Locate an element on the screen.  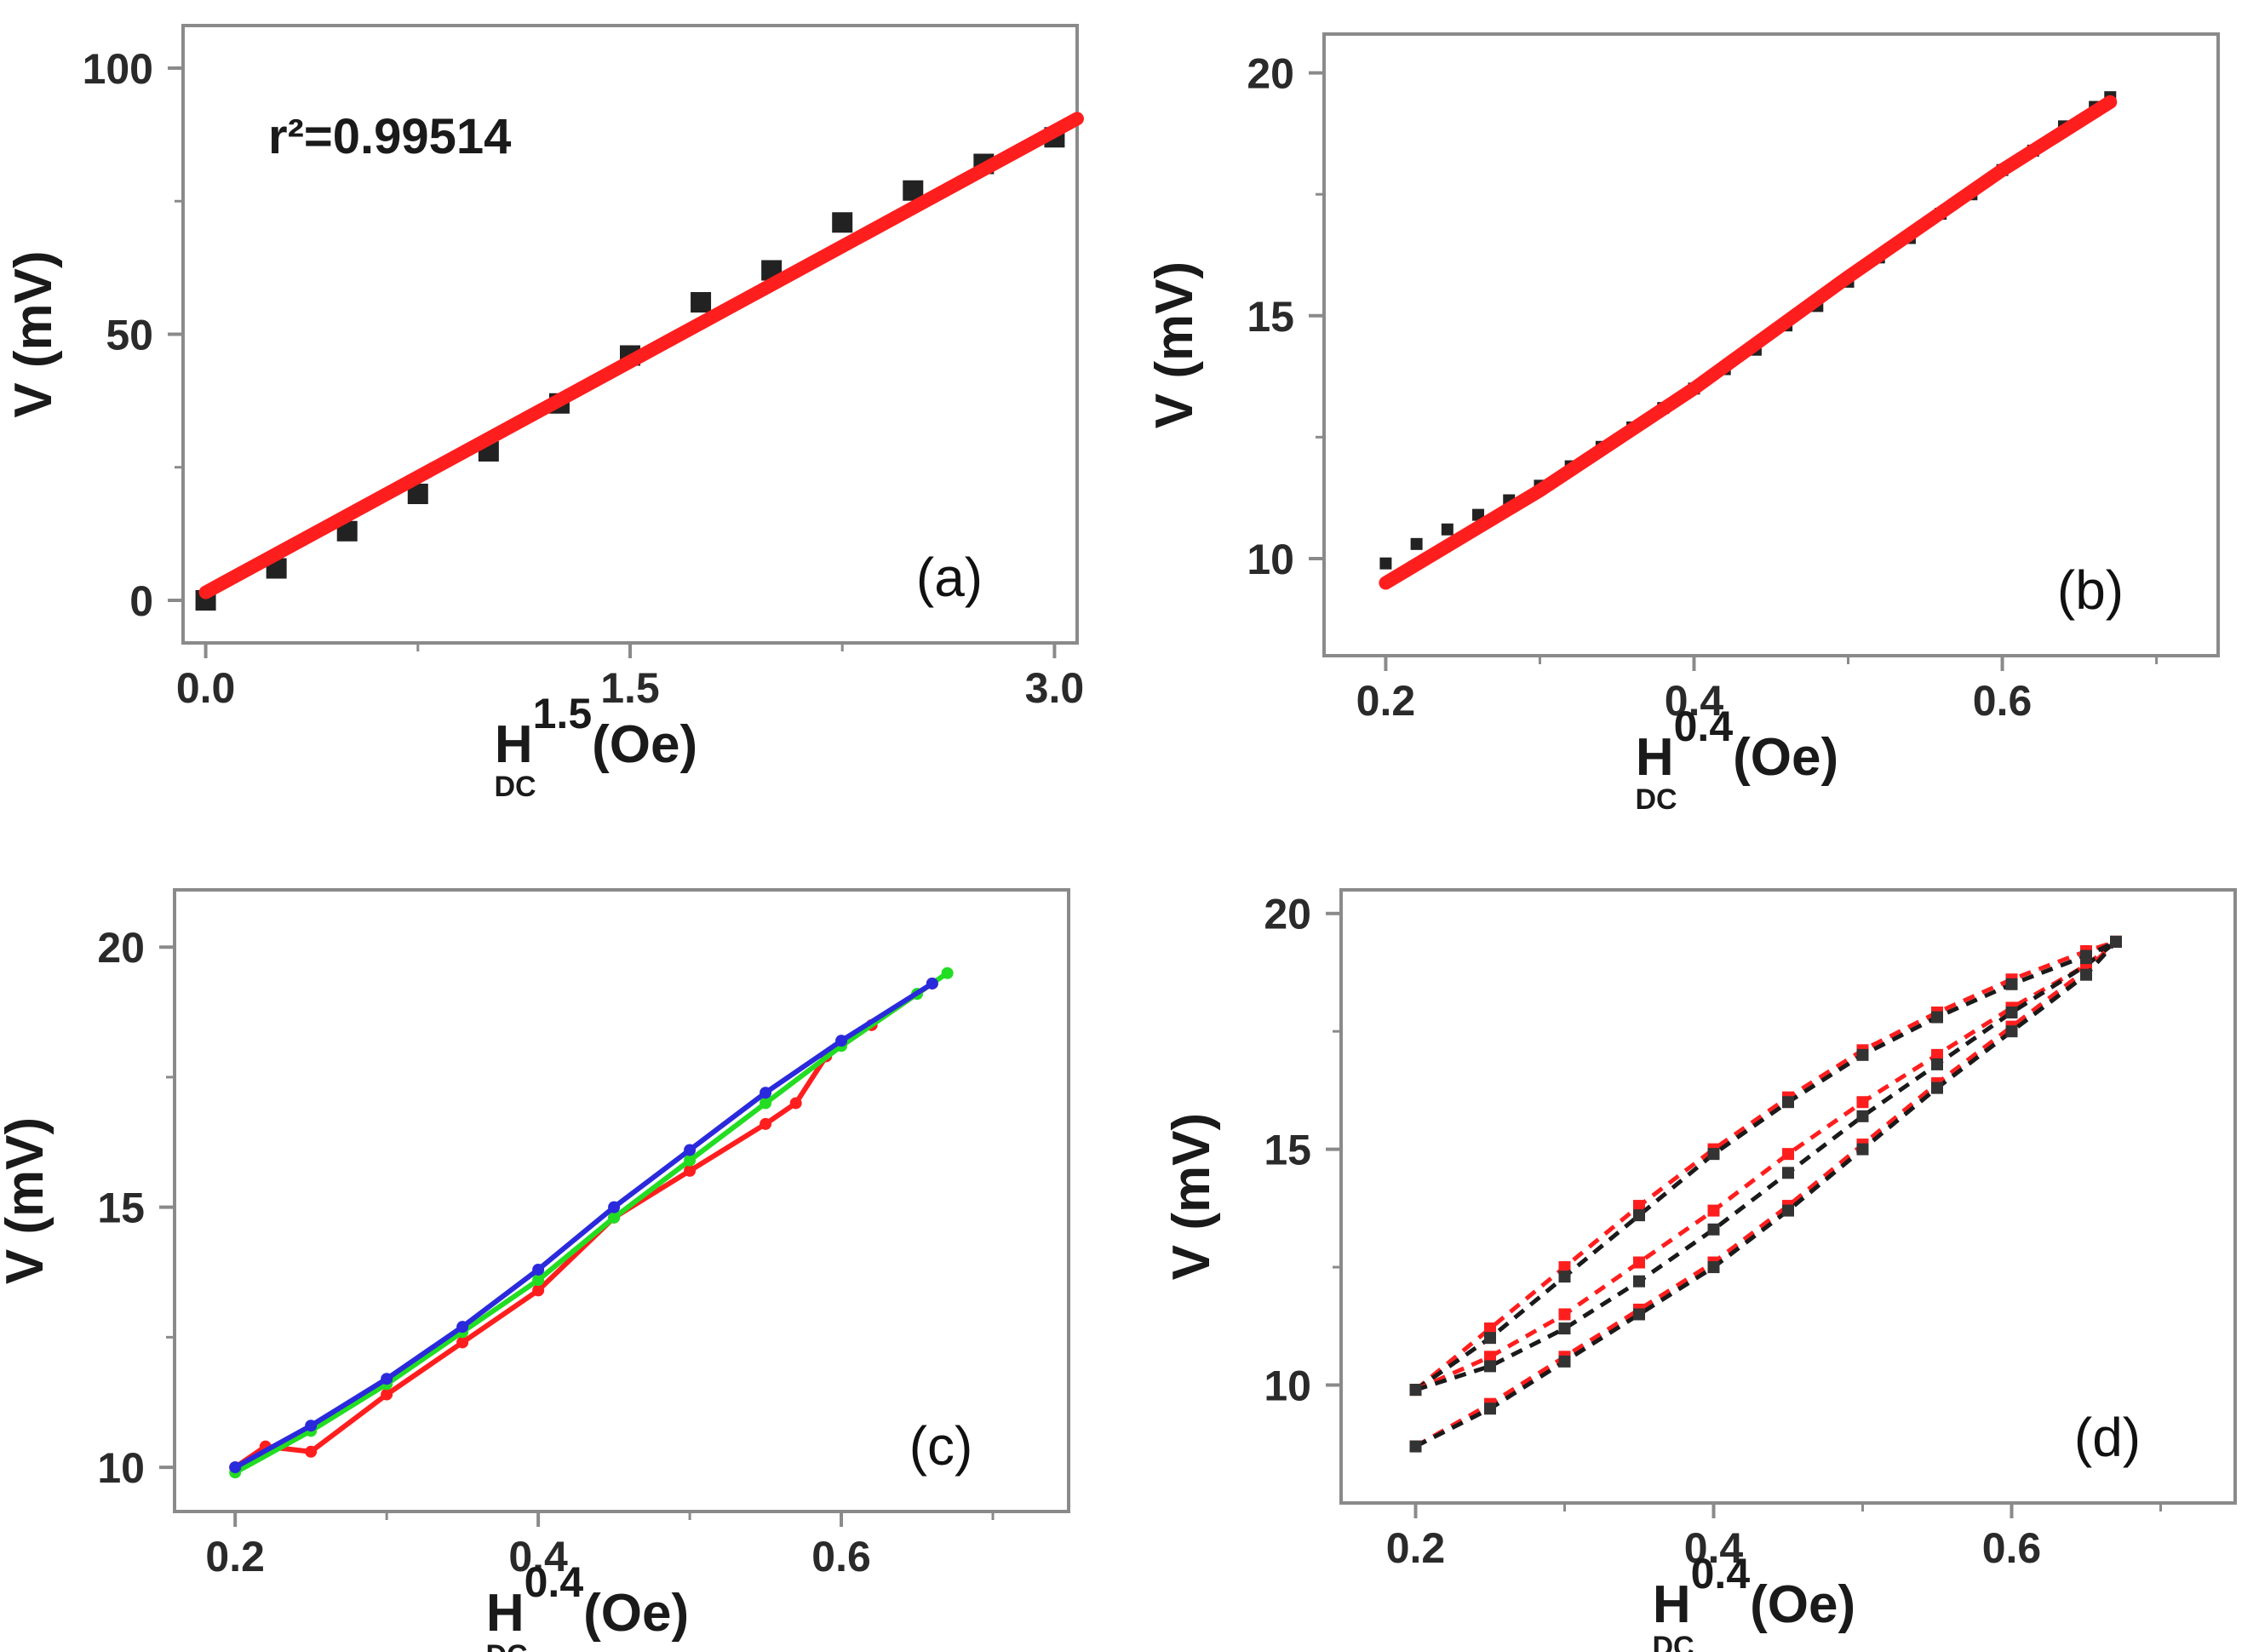
series-line-black is located at coordinates (1766, 1194).